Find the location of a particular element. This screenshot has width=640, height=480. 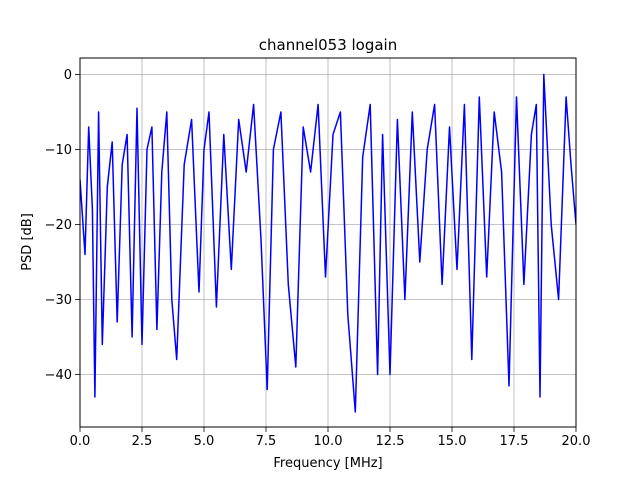

x-tick-label: 7.5 is located at coordinates (266, 441).